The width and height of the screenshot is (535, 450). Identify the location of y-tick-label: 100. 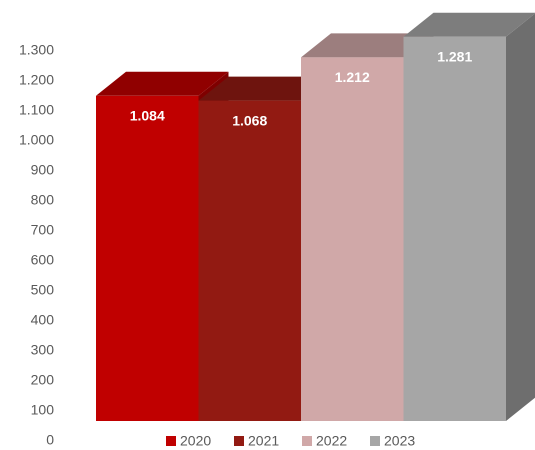
(43, 410).